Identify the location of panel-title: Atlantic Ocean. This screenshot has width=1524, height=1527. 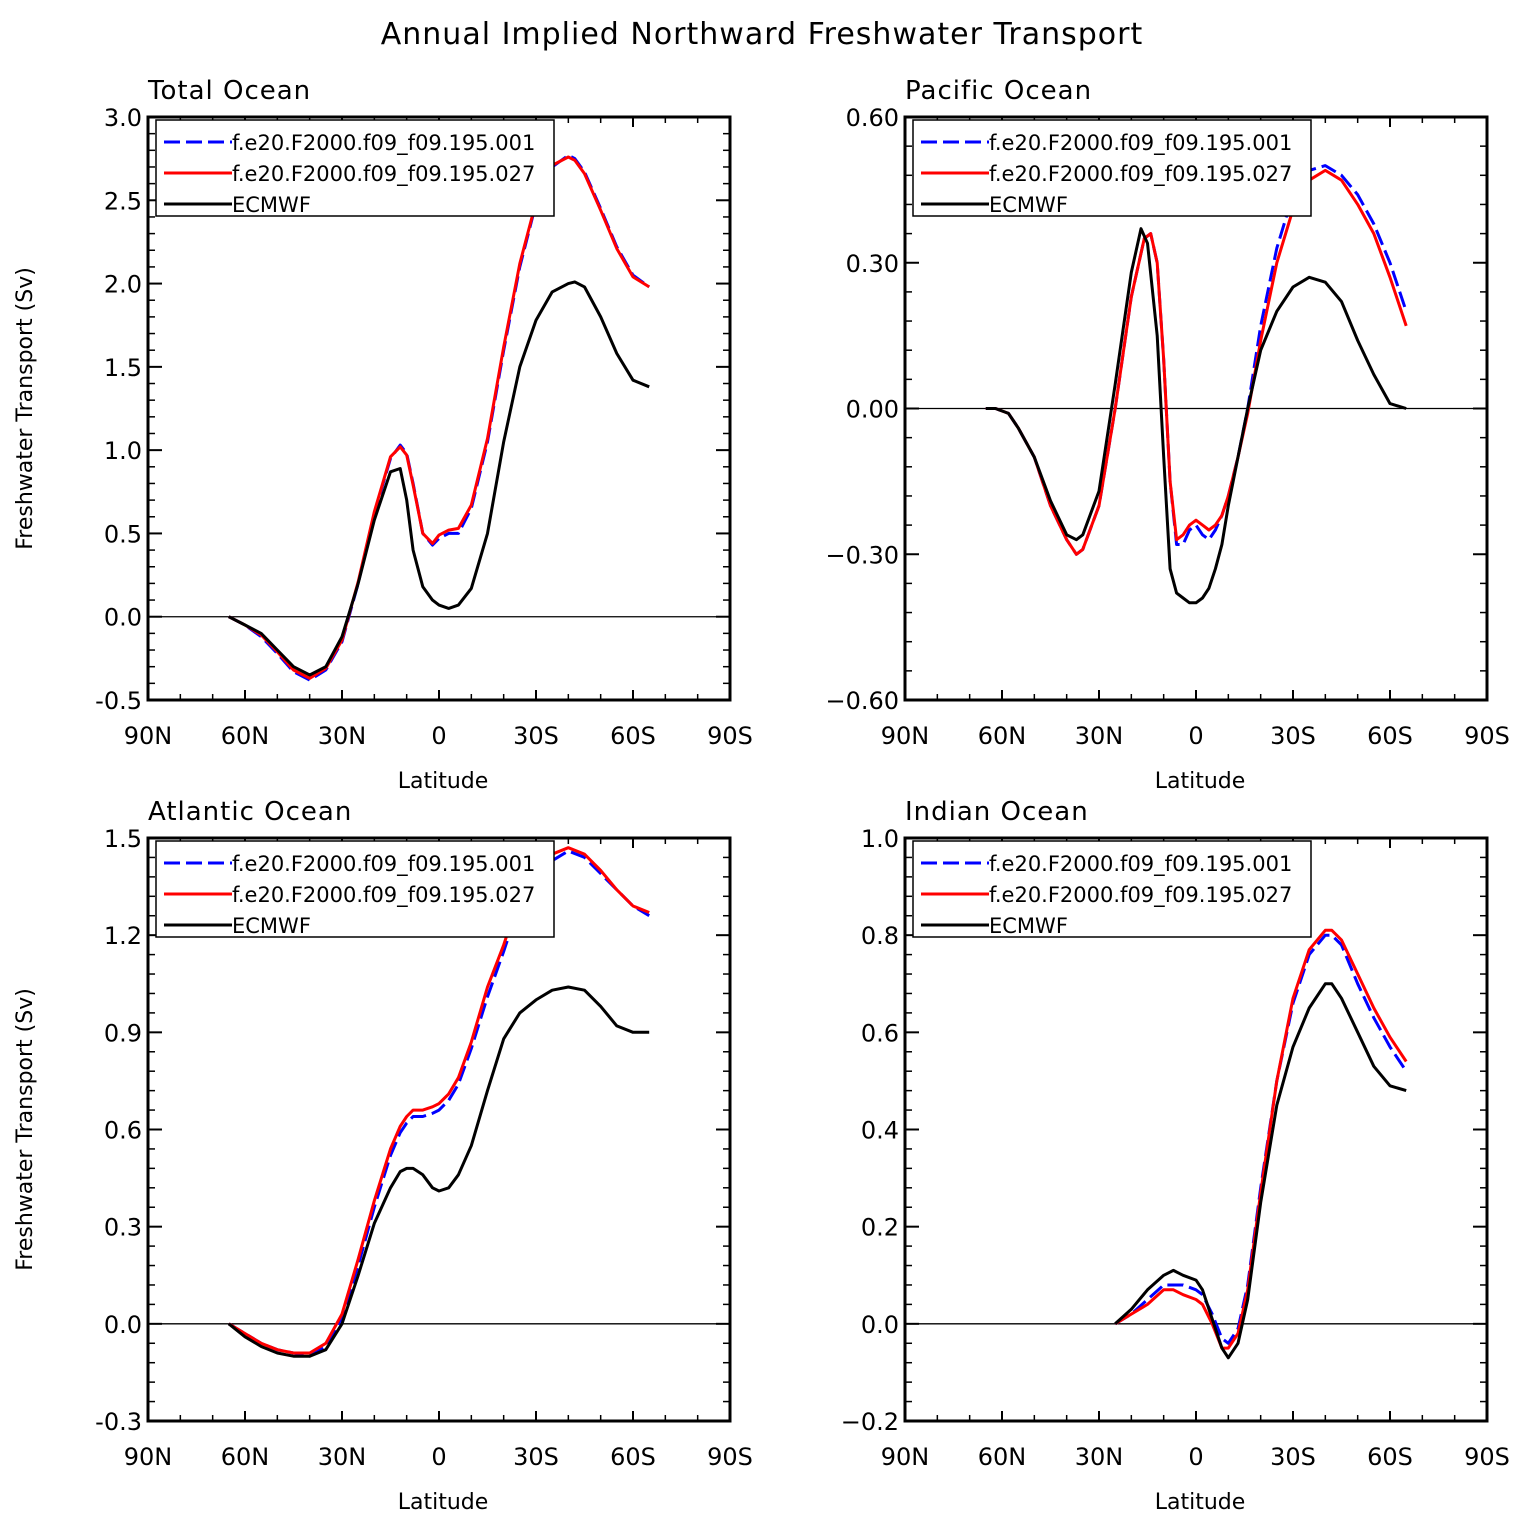
(250, 812).